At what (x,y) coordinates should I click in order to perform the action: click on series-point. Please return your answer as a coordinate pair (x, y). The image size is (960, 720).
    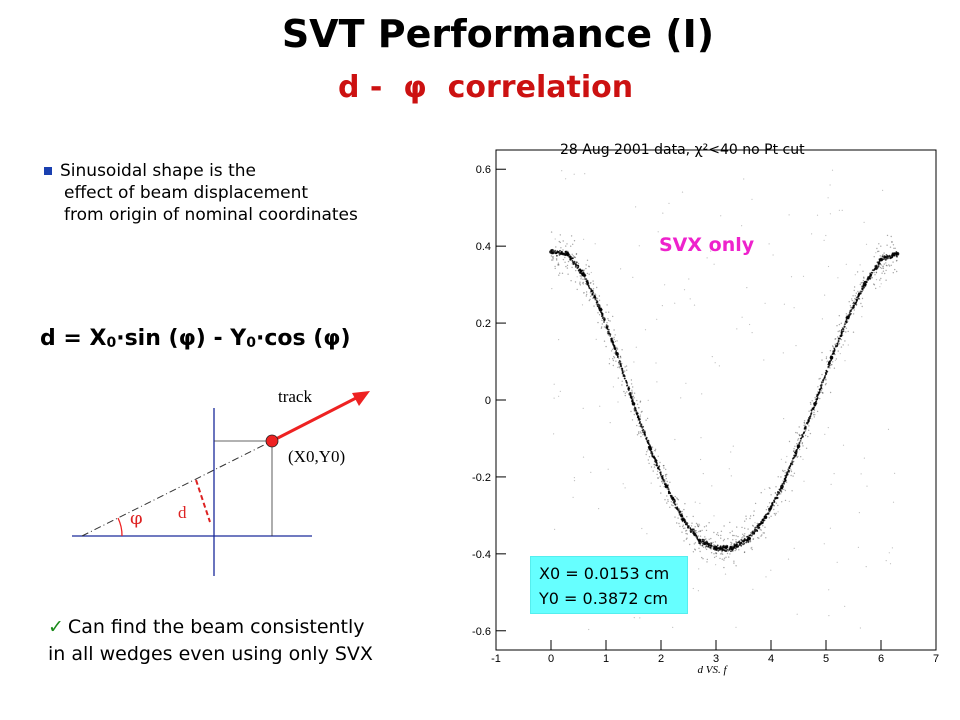
    Looking at the image, I should click on (864, 284).